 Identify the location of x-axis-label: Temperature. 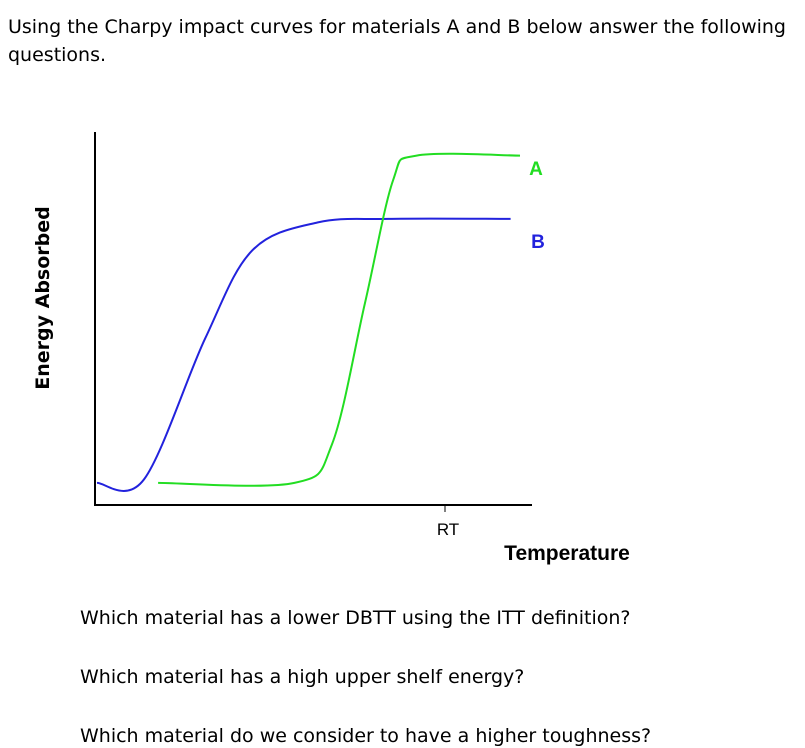
(567, 553).